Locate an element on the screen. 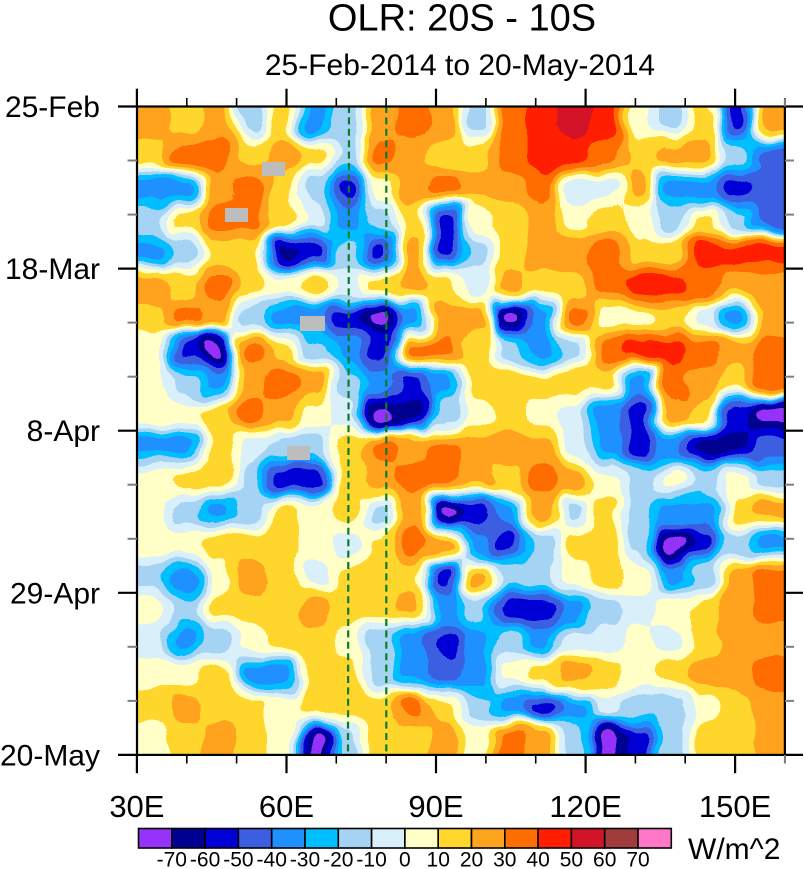  svg-text: 150E is located at coordinates (735, 806).